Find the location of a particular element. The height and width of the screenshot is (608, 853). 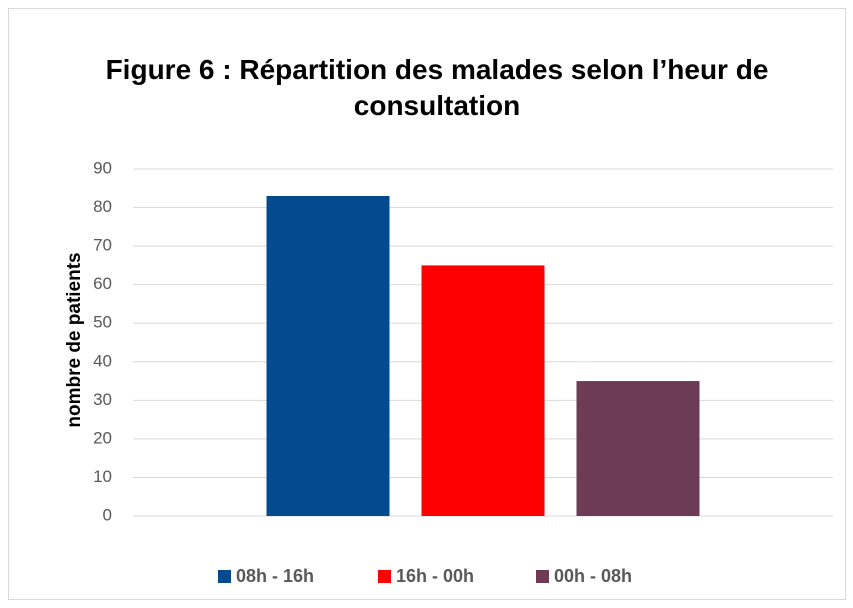

y-tick-label: 10 is located at coordinates (102, 476).